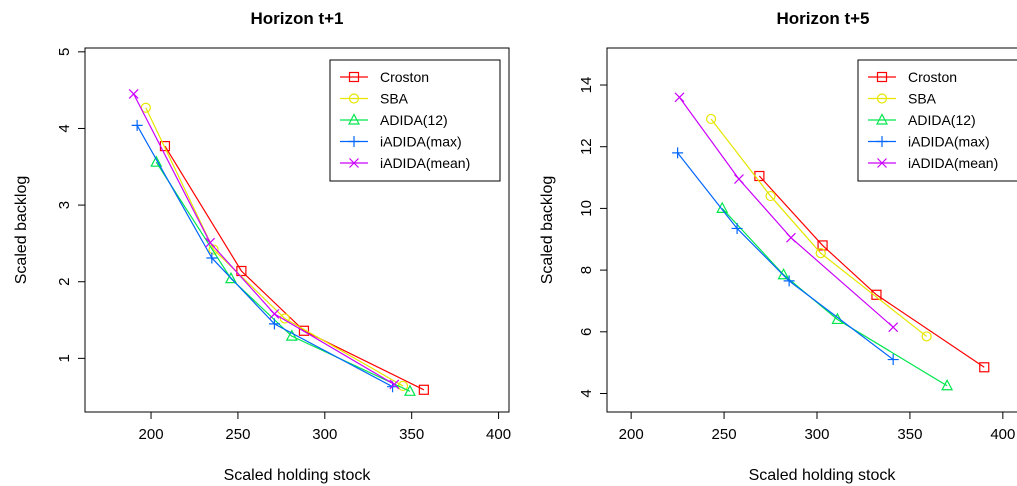  I want to click on chart-title: Horizon t+1, so click(296, 18).